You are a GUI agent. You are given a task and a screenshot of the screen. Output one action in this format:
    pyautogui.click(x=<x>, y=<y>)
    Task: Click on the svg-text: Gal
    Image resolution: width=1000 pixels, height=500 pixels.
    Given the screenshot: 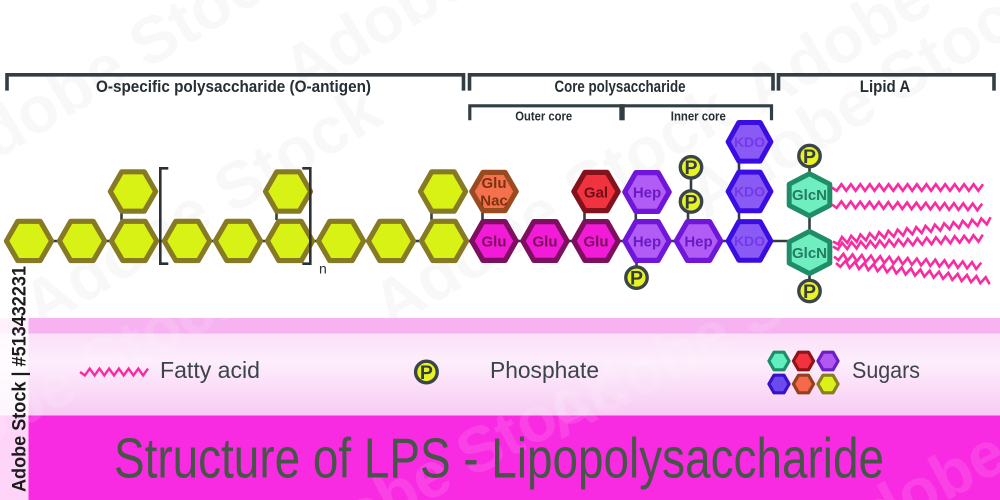 What is the action you would take?
    pyautogui.click(x=596, y=193)
    